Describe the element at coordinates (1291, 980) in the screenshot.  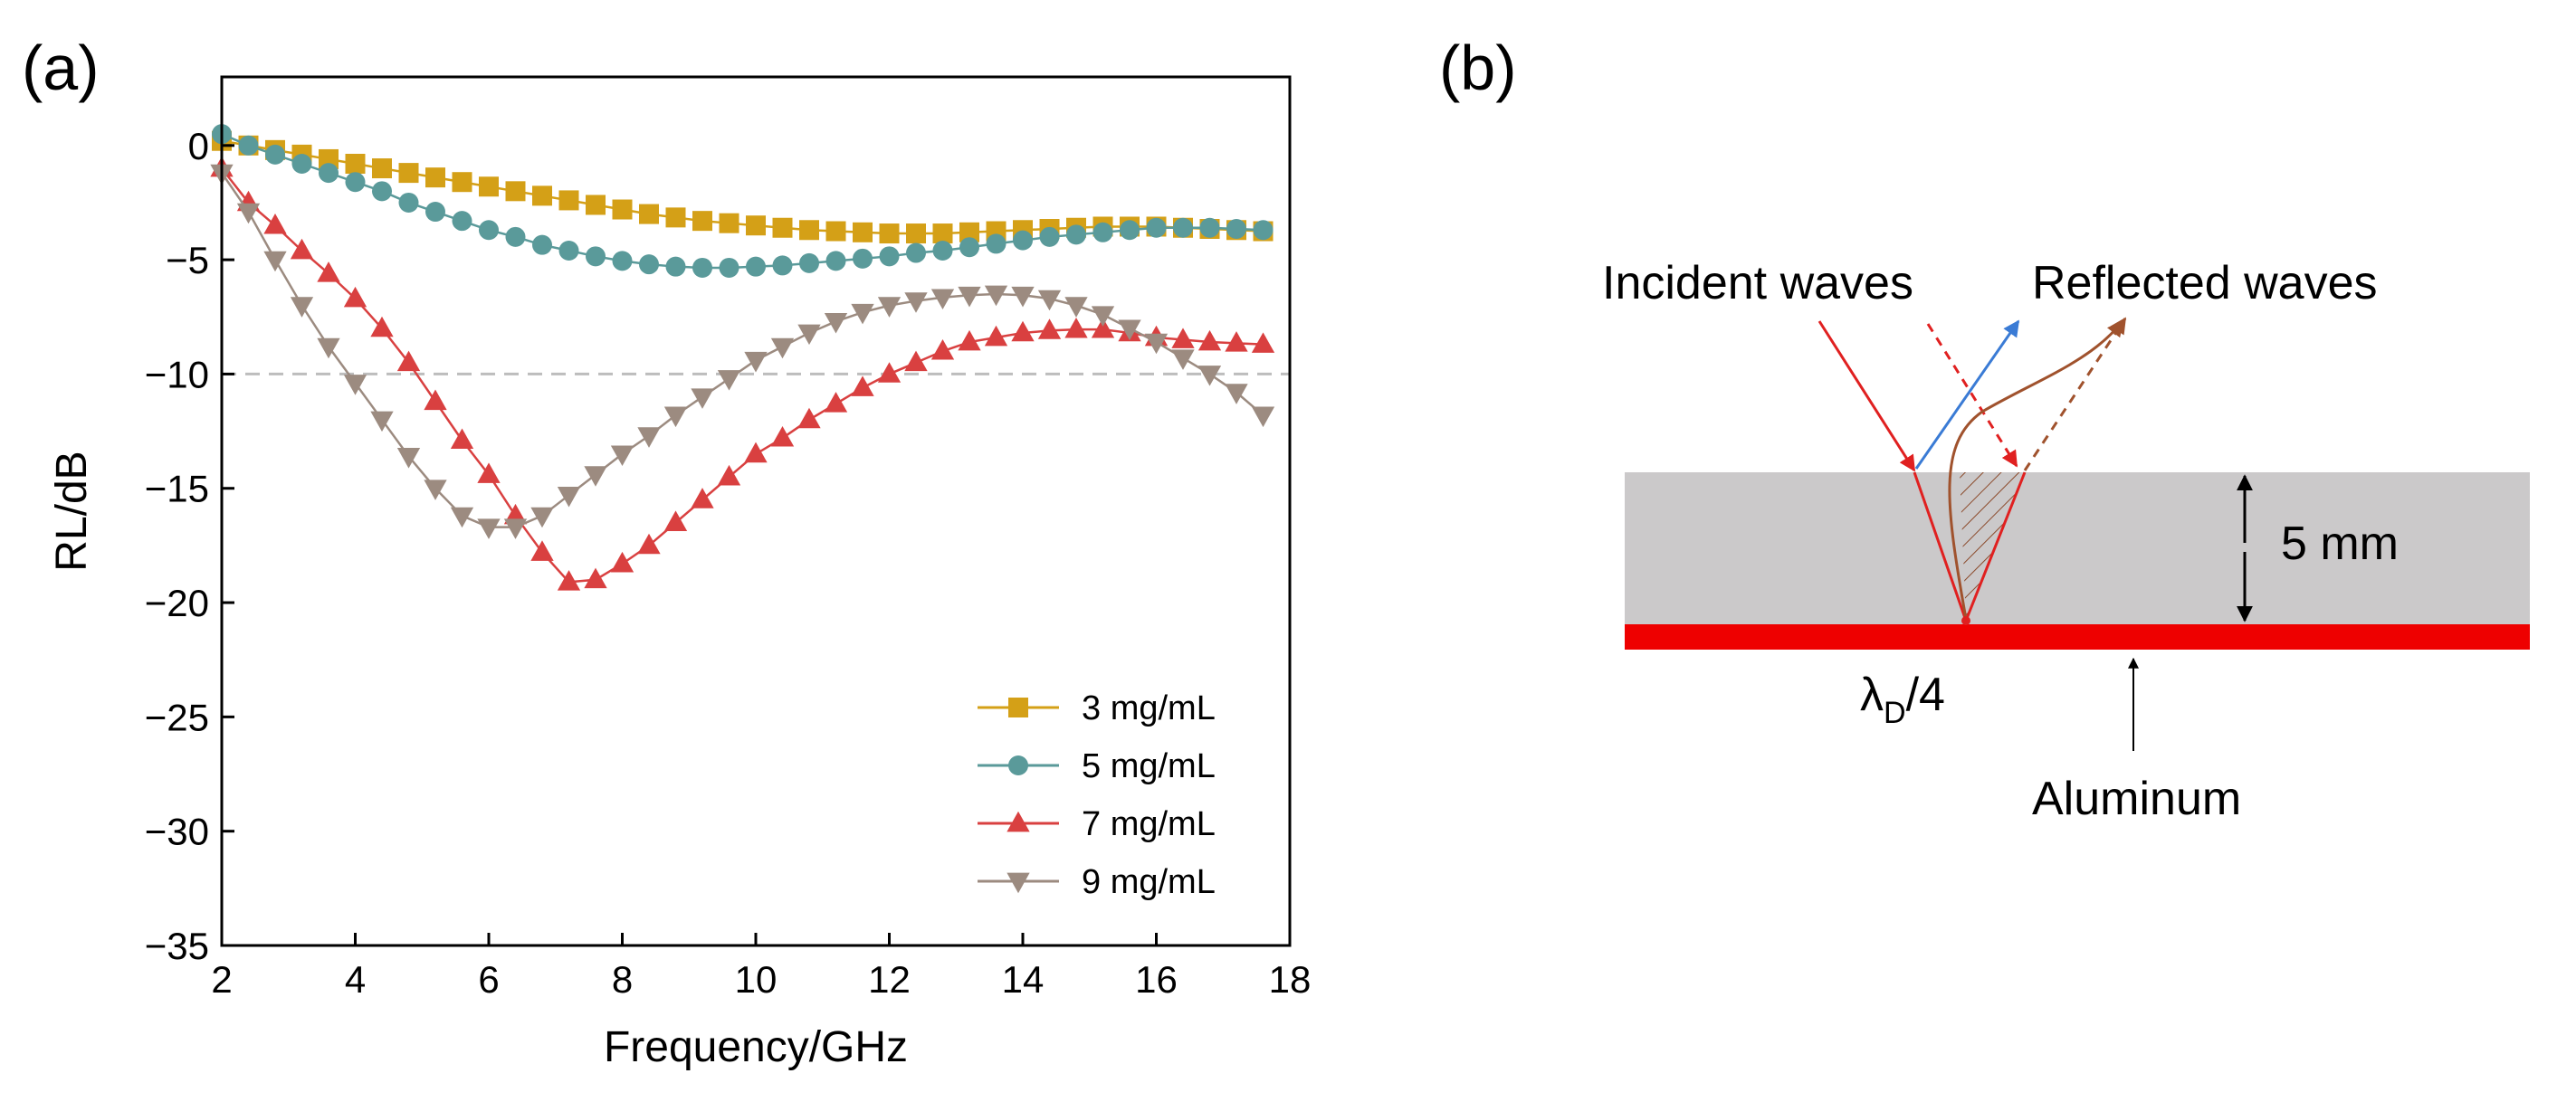
I see `x-tick-label: 18` at that location.